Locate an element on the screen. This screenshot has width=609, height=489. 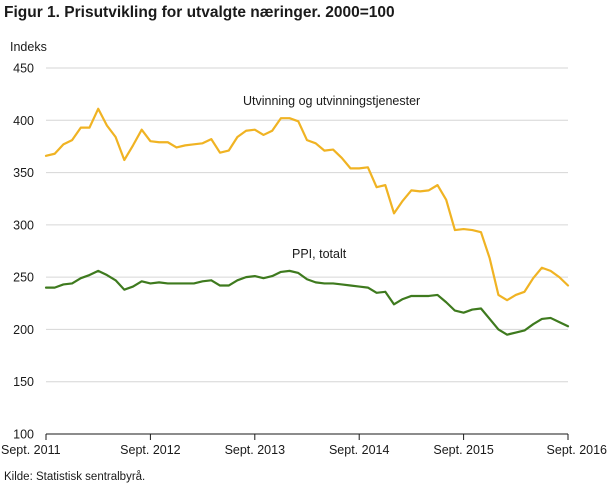
y-tick-label: 250 is located at coordinates (23, 278).